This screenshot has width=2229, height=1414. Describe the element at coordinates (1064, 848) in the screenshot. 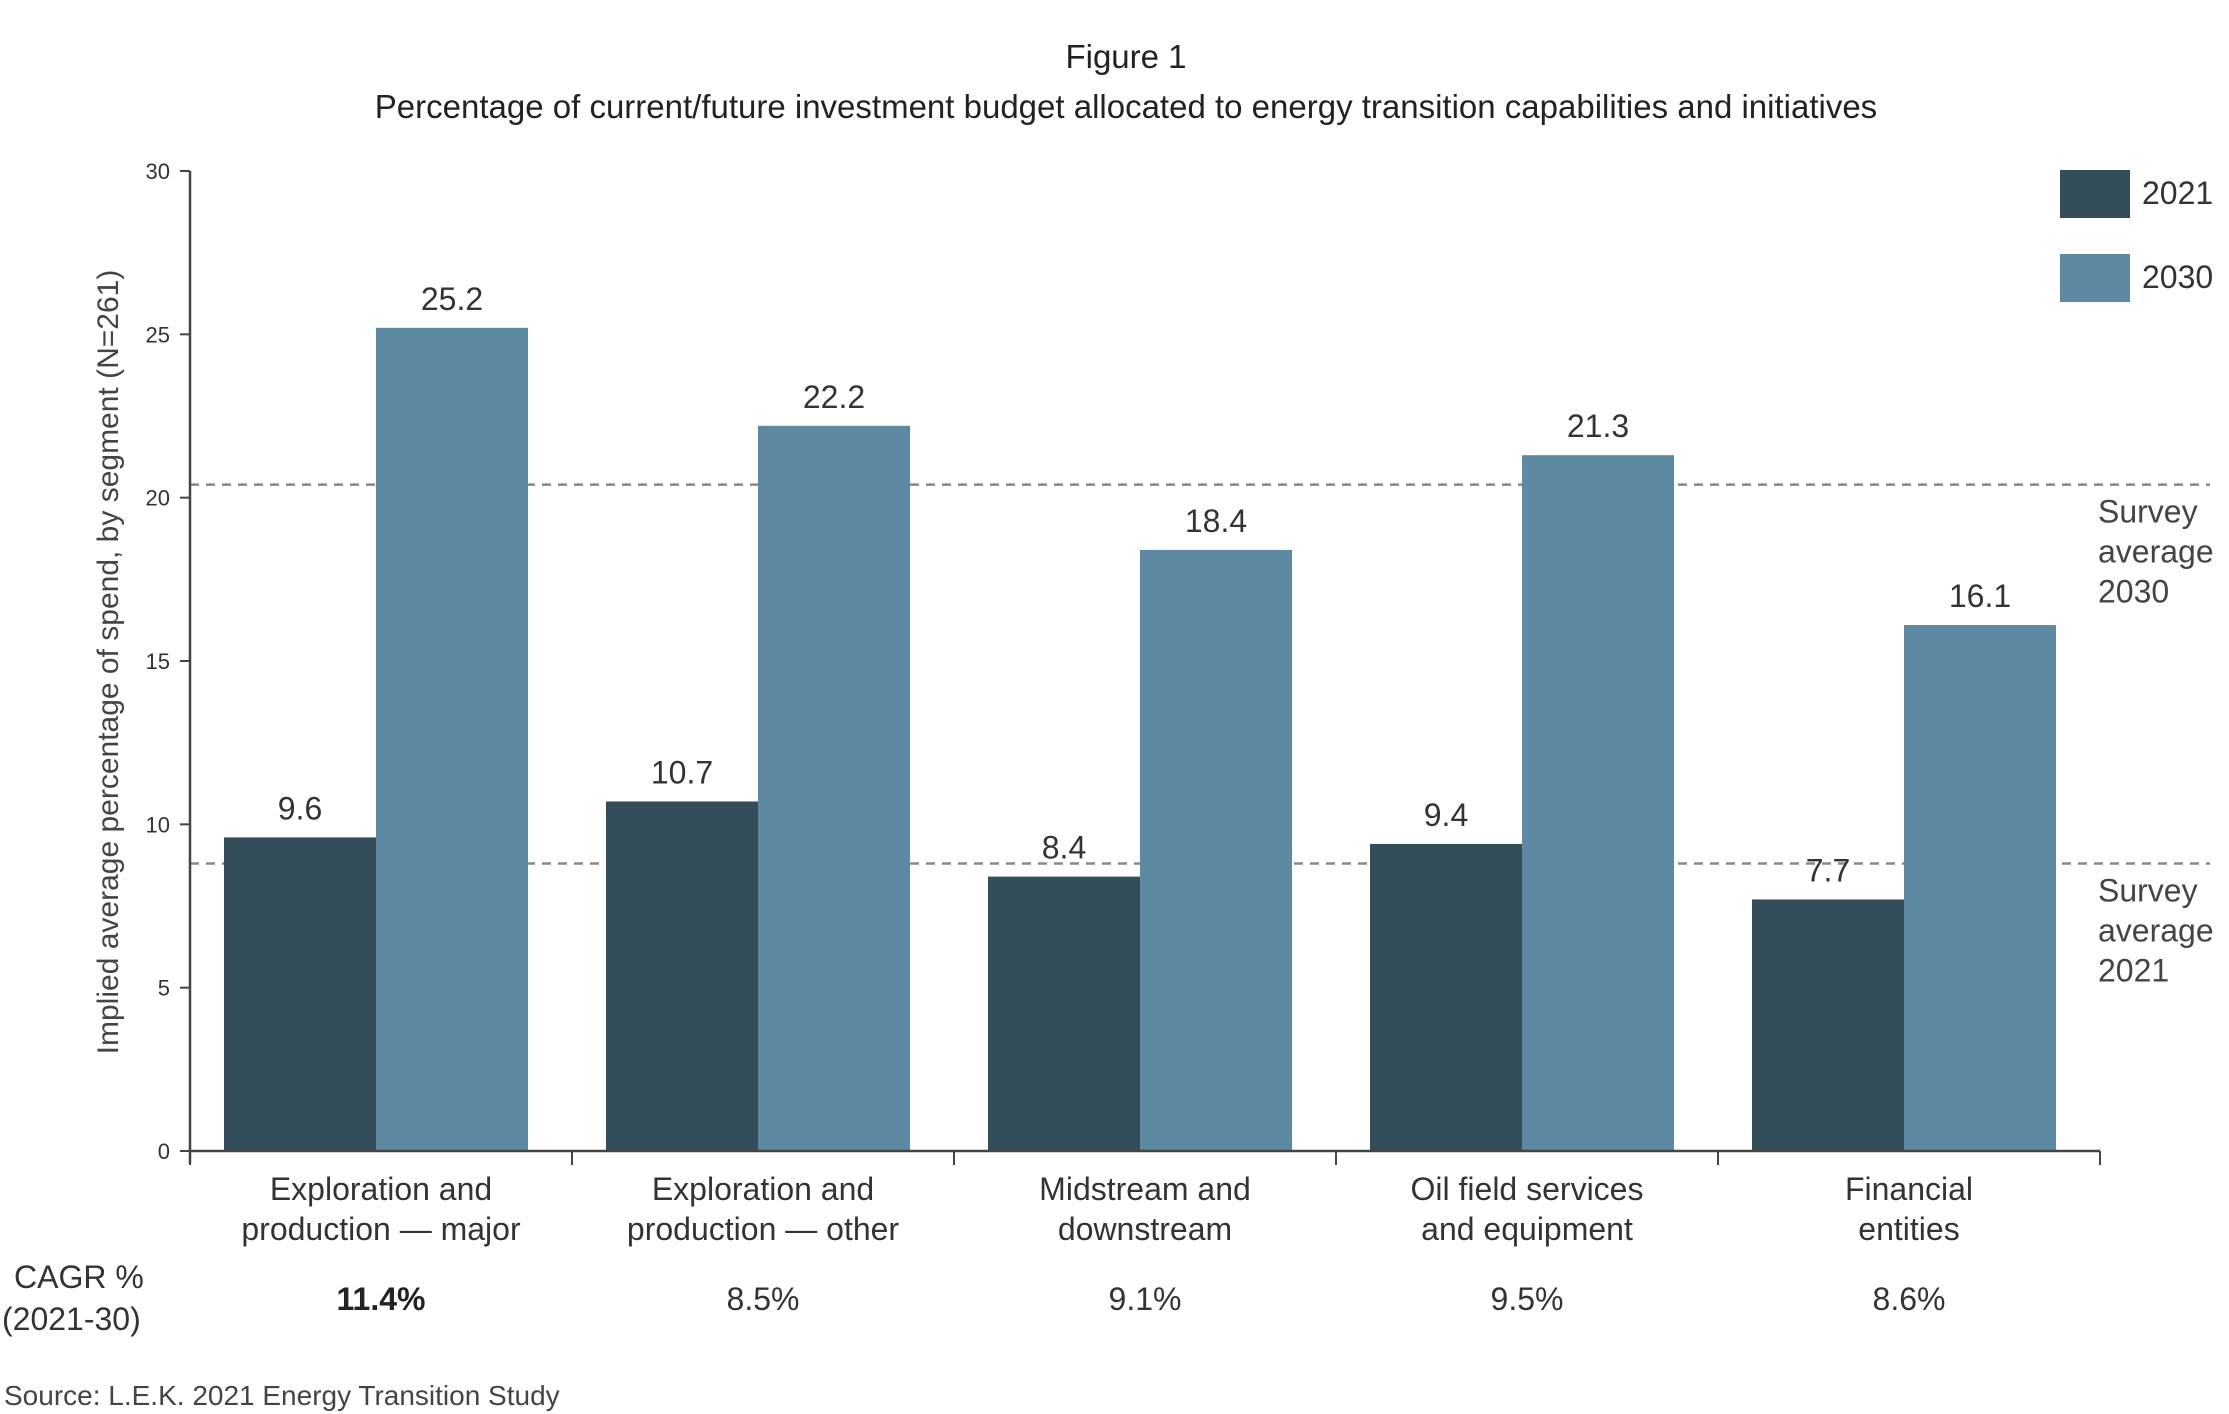

I see `value-label: 8.4` at that location.